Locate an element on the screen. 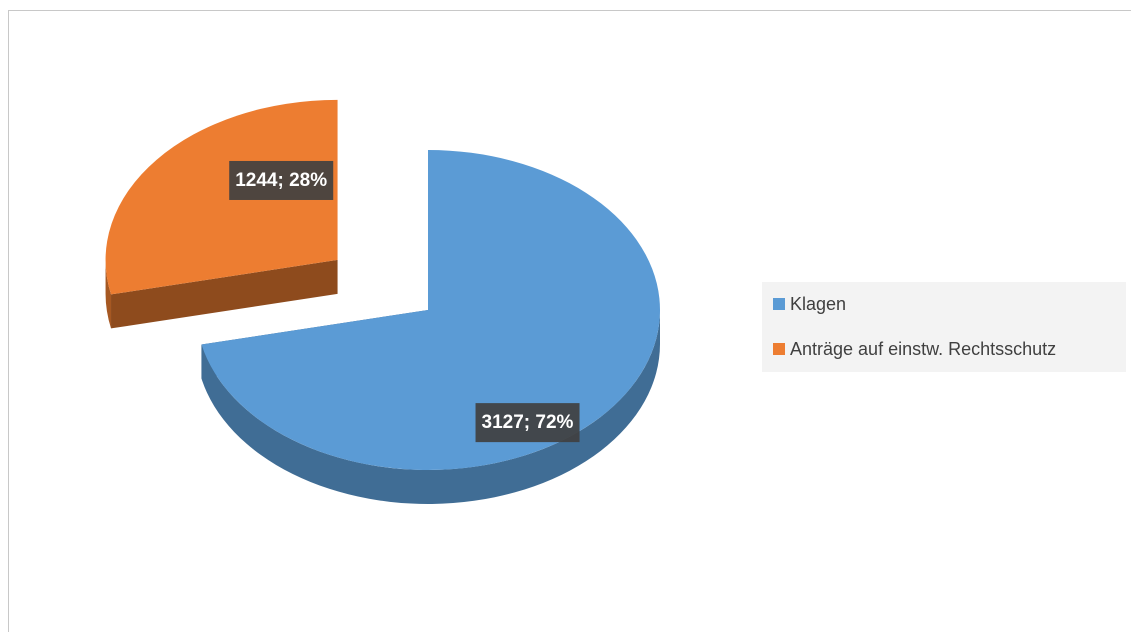  legend-label: Anträge auf einstw. Rechtsschutz is located at coordinates (923, 349).